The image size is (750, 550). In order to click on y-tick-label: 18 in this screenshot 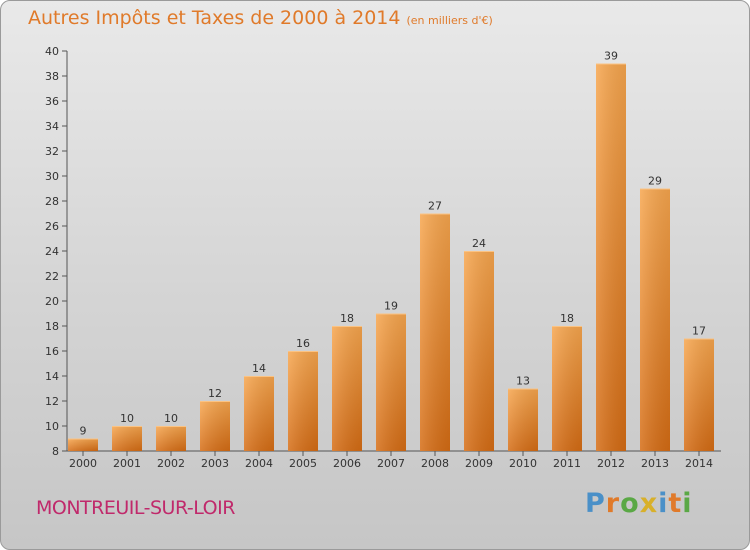, I will do `click(52, 326)`.